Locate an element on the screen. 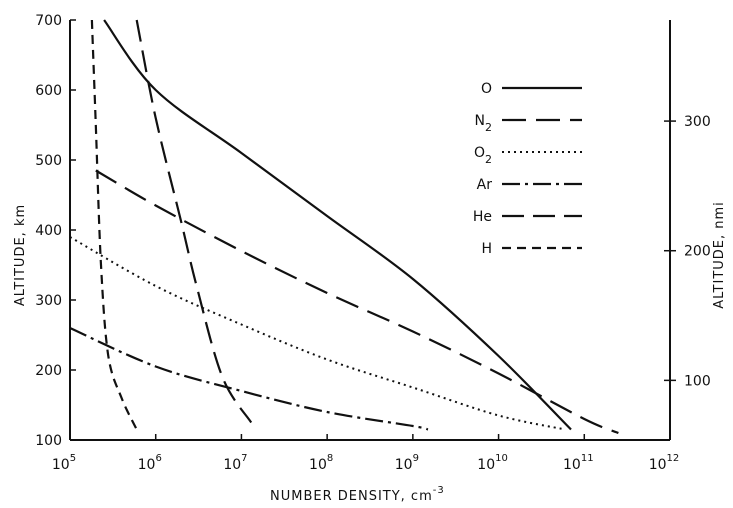  series-line-he is located at coordinates (194, 221).